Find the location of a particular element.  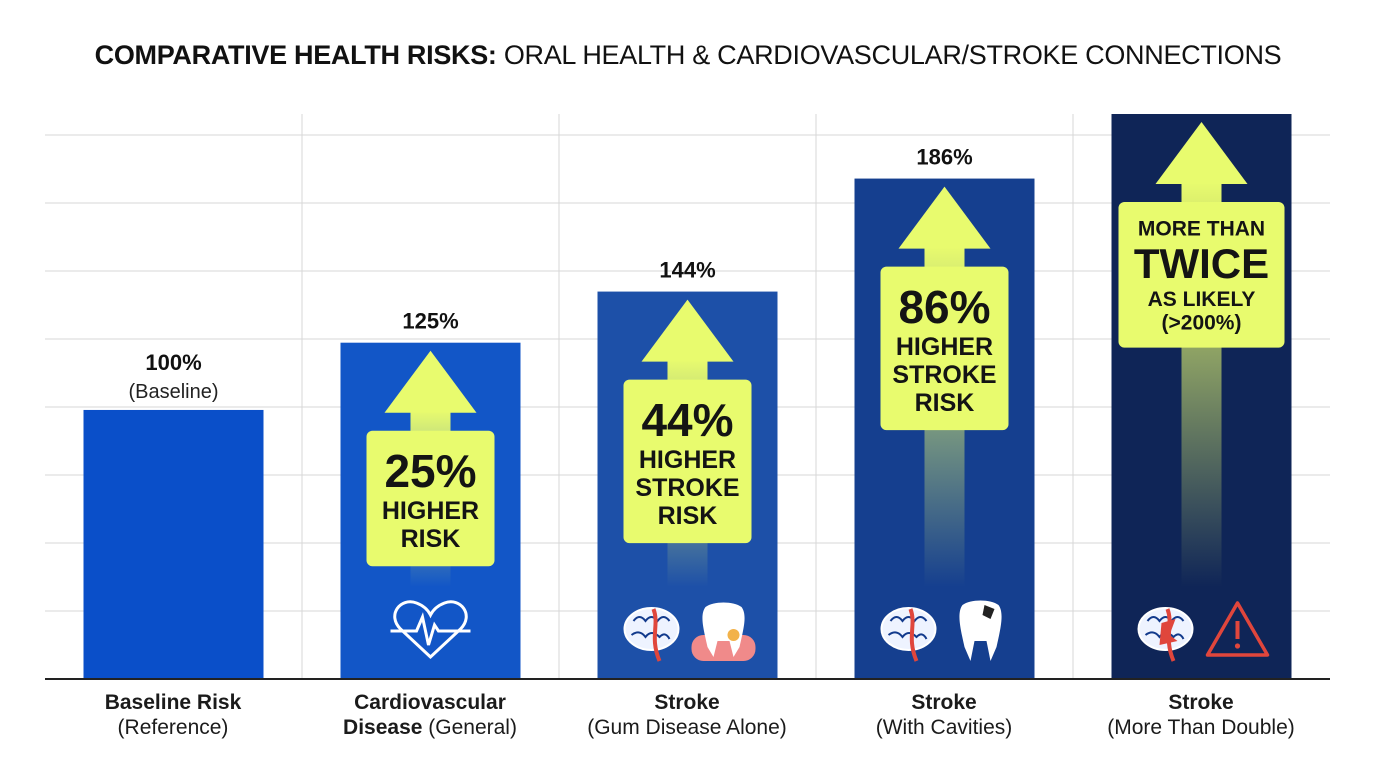

exclamation-dot is located at coordinates (1237, 646).